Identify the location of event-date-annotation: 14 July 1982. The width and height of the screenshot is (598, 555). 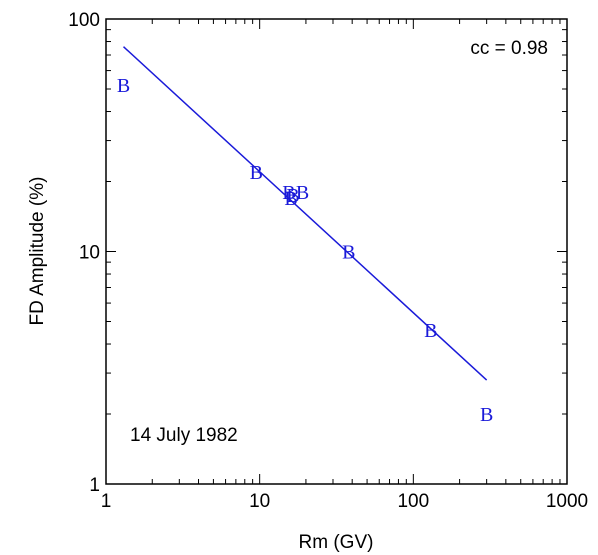
(184, 435).